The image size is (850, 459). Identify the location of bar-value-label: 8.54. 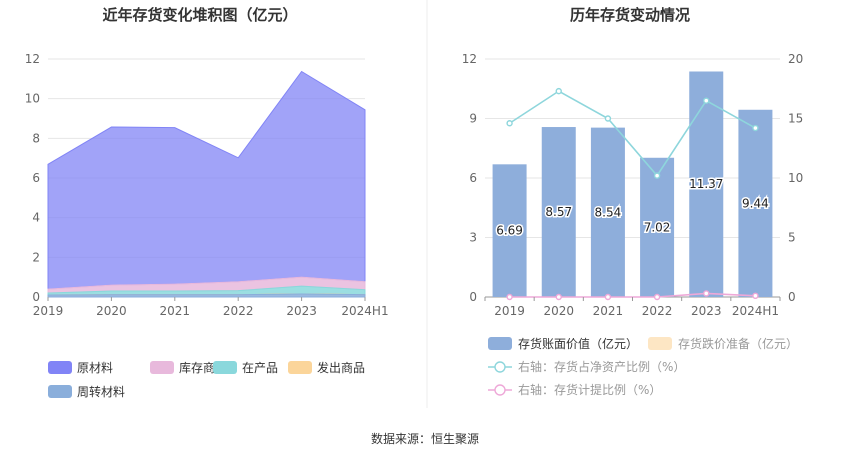
(608, 212).